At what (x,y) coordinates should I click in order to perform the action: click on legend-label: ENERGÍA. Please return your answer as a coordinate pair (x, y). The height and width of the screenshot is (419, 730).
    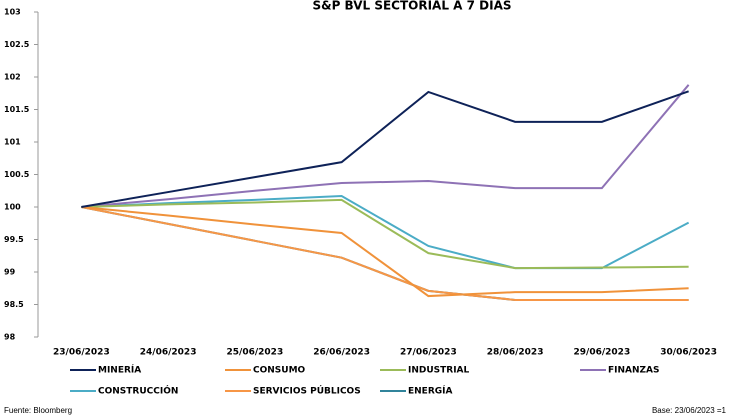
    Looking at the image, I should click on (430, 391).